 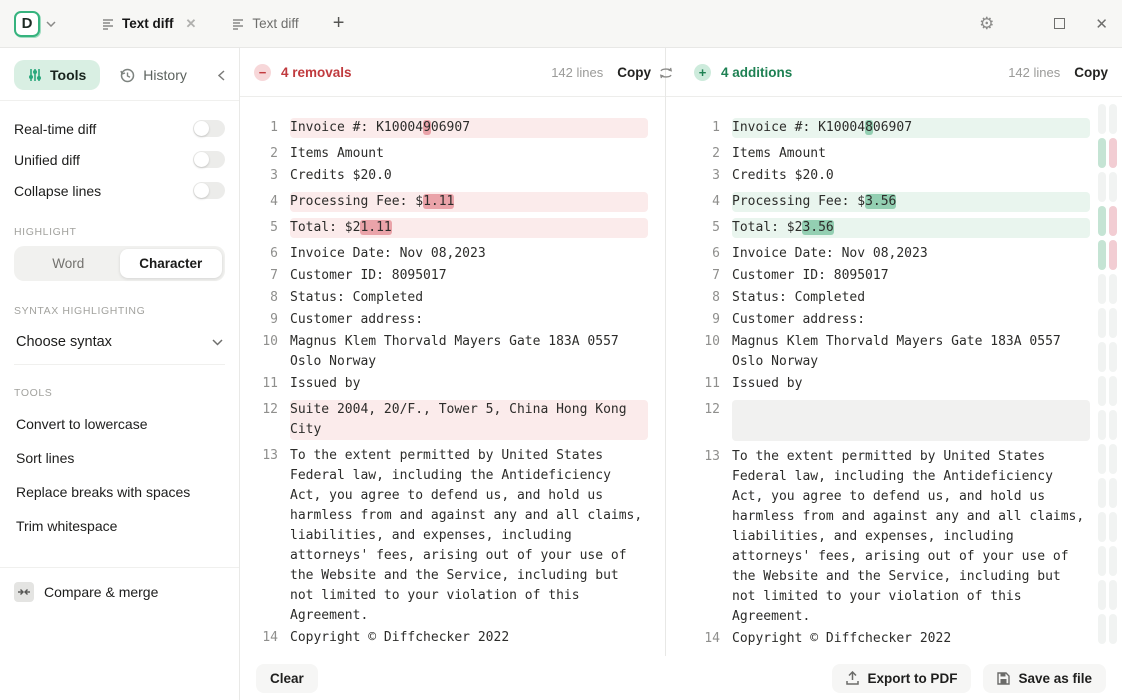 What do you see at coordinates (103, 492) in the screenshot?
I see `tool-item-replace-breaks-with-spaces: Replace breaks with spaces` at bounding box center [103, 492].